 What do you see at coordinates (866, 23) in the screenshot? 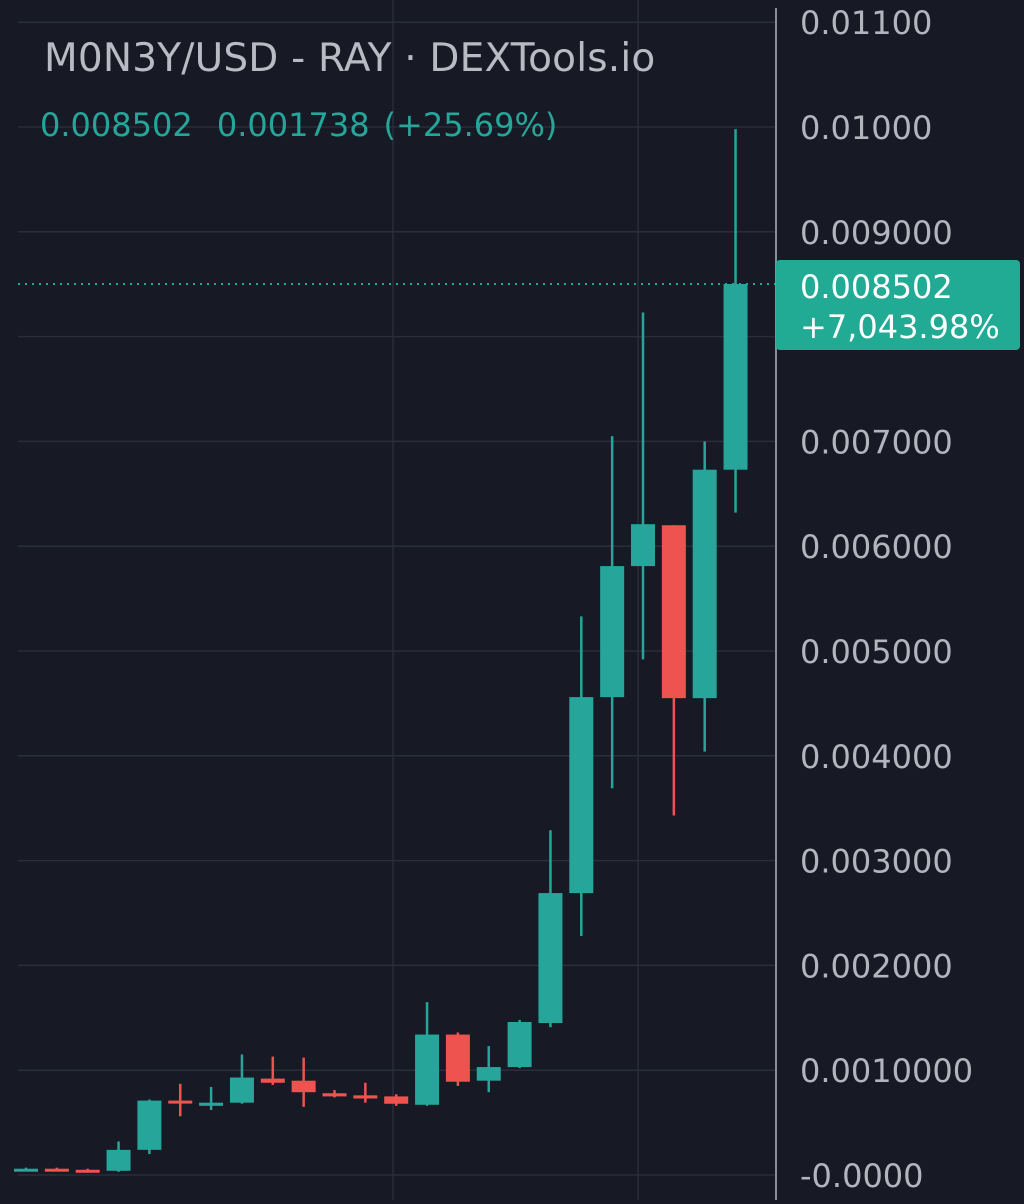
I see `y-tick-label: 0.01100` at bounding box center [866, 23].